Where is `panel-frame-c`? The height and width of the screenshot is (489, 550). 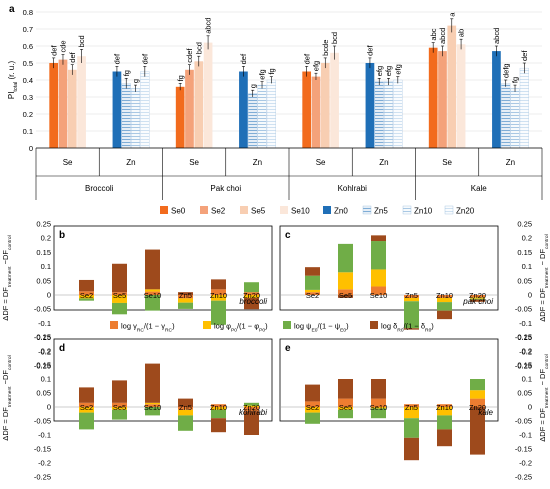
panel-frame-c is located at coordinates (389, 268).